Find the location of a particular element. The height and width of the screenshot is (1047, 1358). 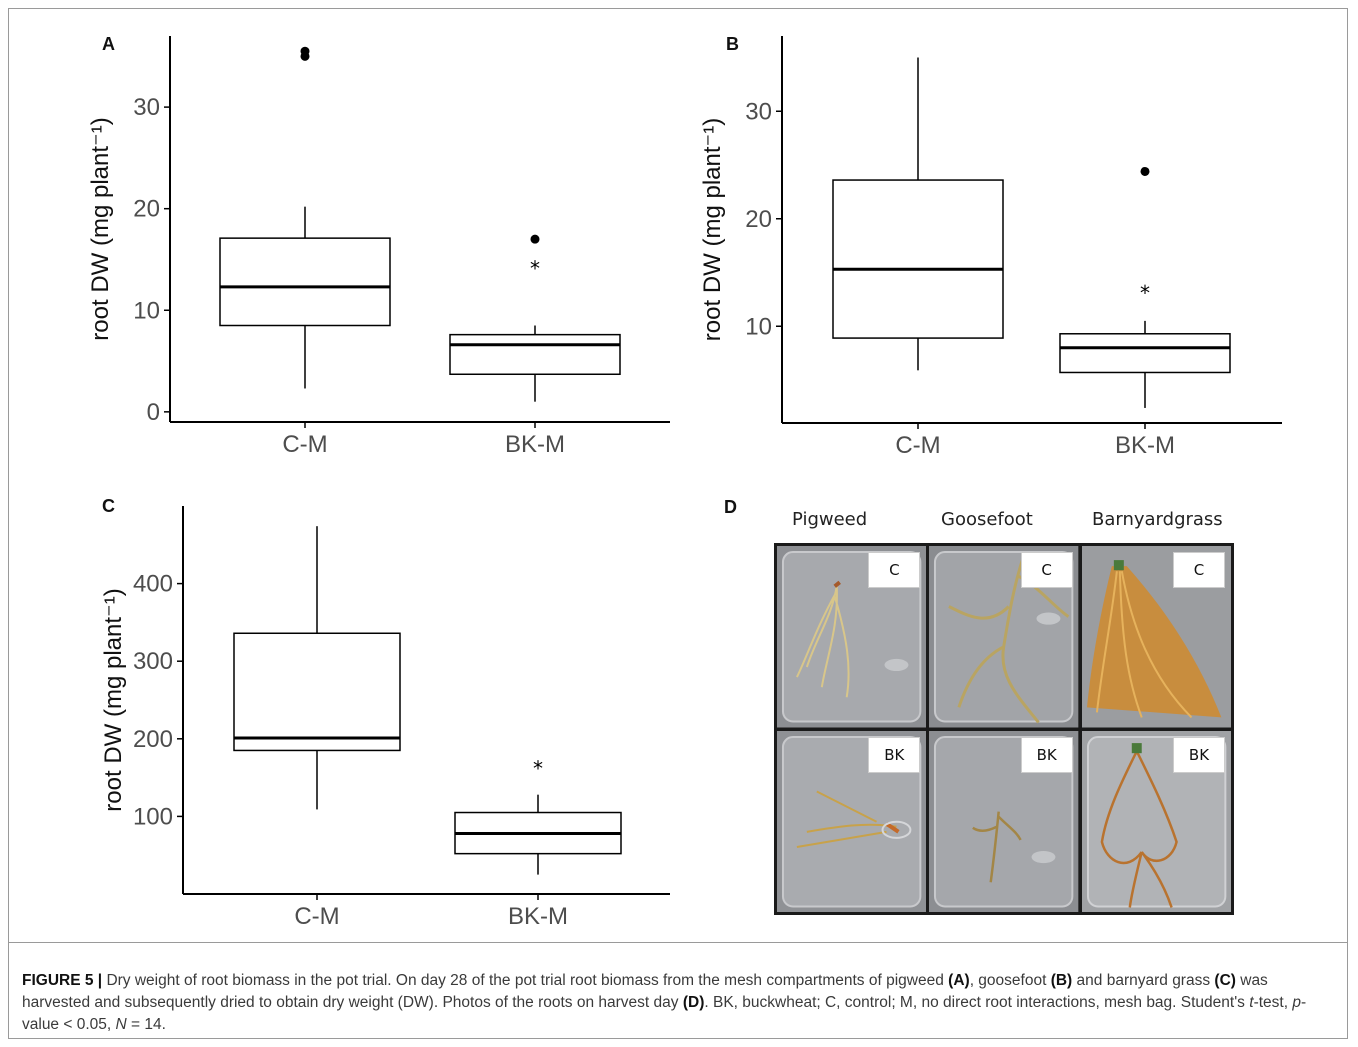

photo-pigweed-buckwheat: BK is located at coordinates (852, 821).